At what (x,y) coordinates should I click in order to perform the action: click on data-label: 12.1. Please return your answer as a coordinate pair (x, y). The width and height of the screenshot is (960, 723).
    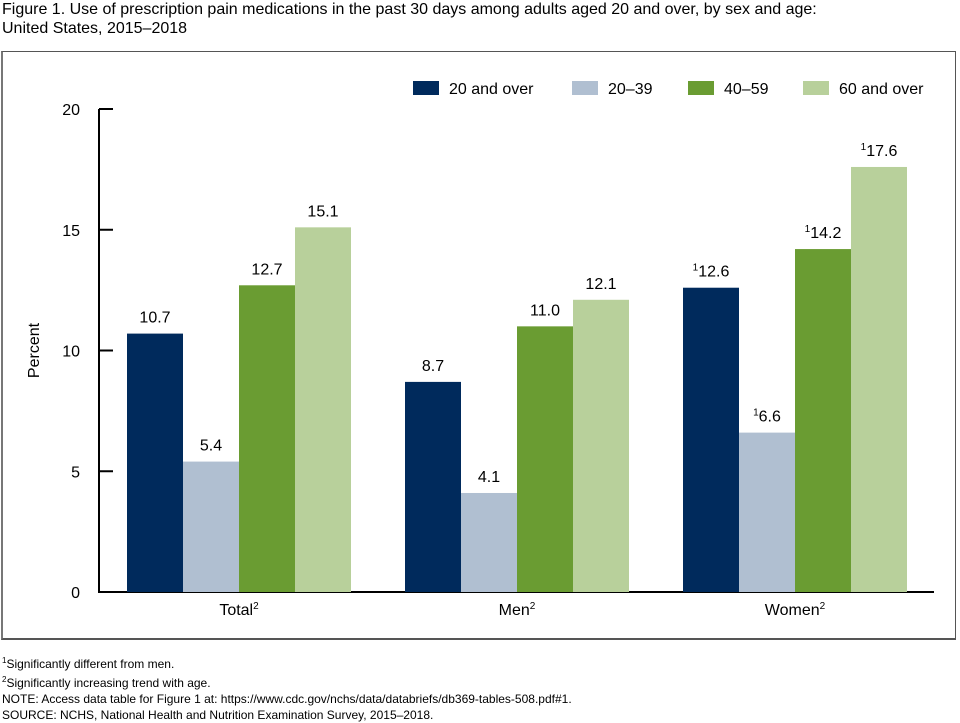
    Looking at the image, I should click on (600, 284).